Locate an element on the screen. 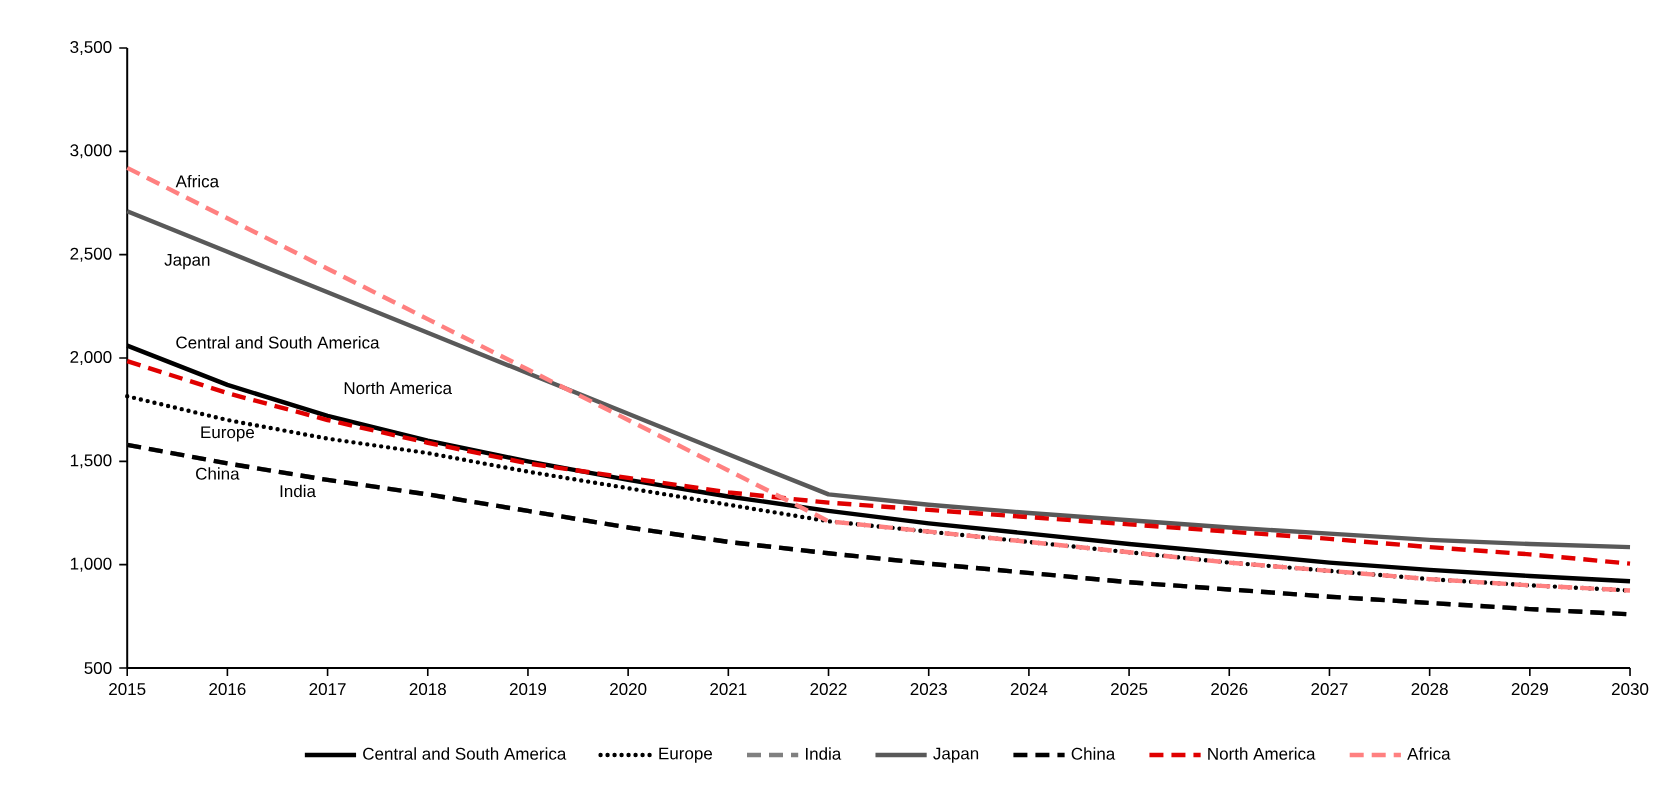  x-tick-label: 2027 is located at coordinates (1329, 689).